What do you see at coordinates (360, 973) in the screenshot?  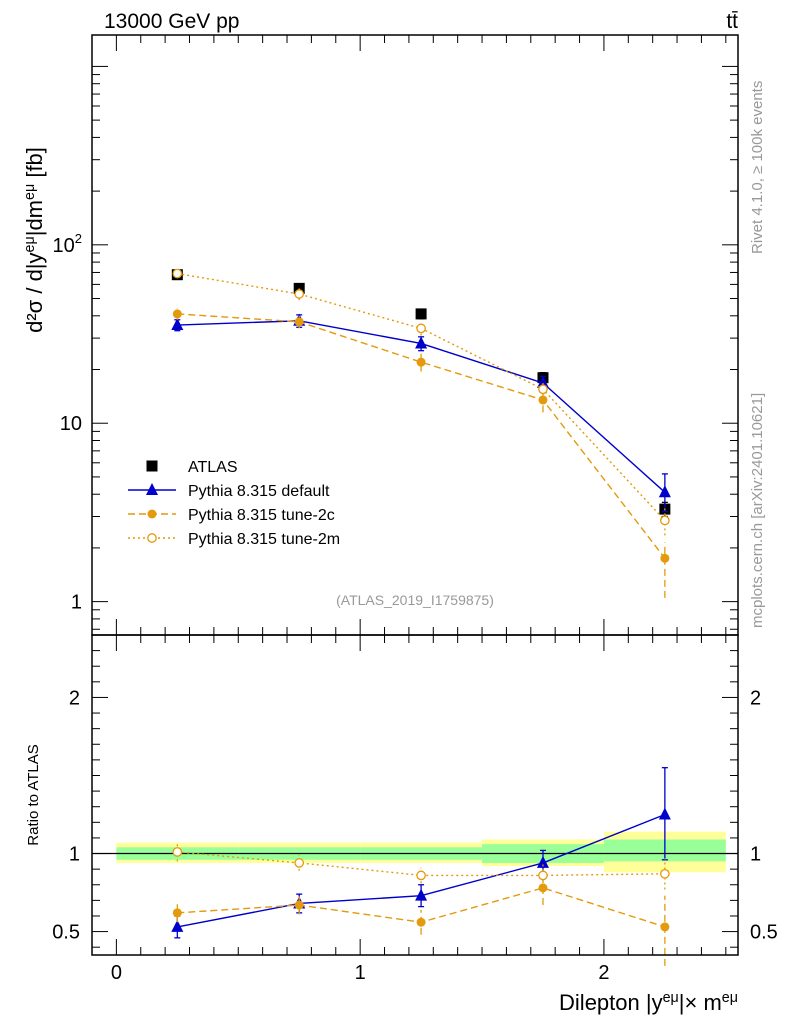 I see `x-tick-label: 1` at bounding box center [360, 973].